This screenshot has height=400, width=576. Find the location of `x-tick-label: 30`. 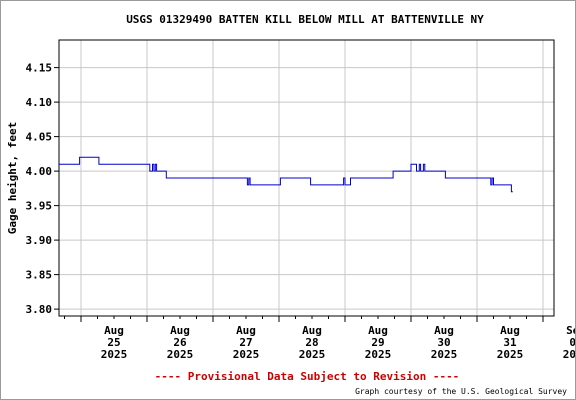

x-tick-label: 30 is located at coordinates (443, 342).